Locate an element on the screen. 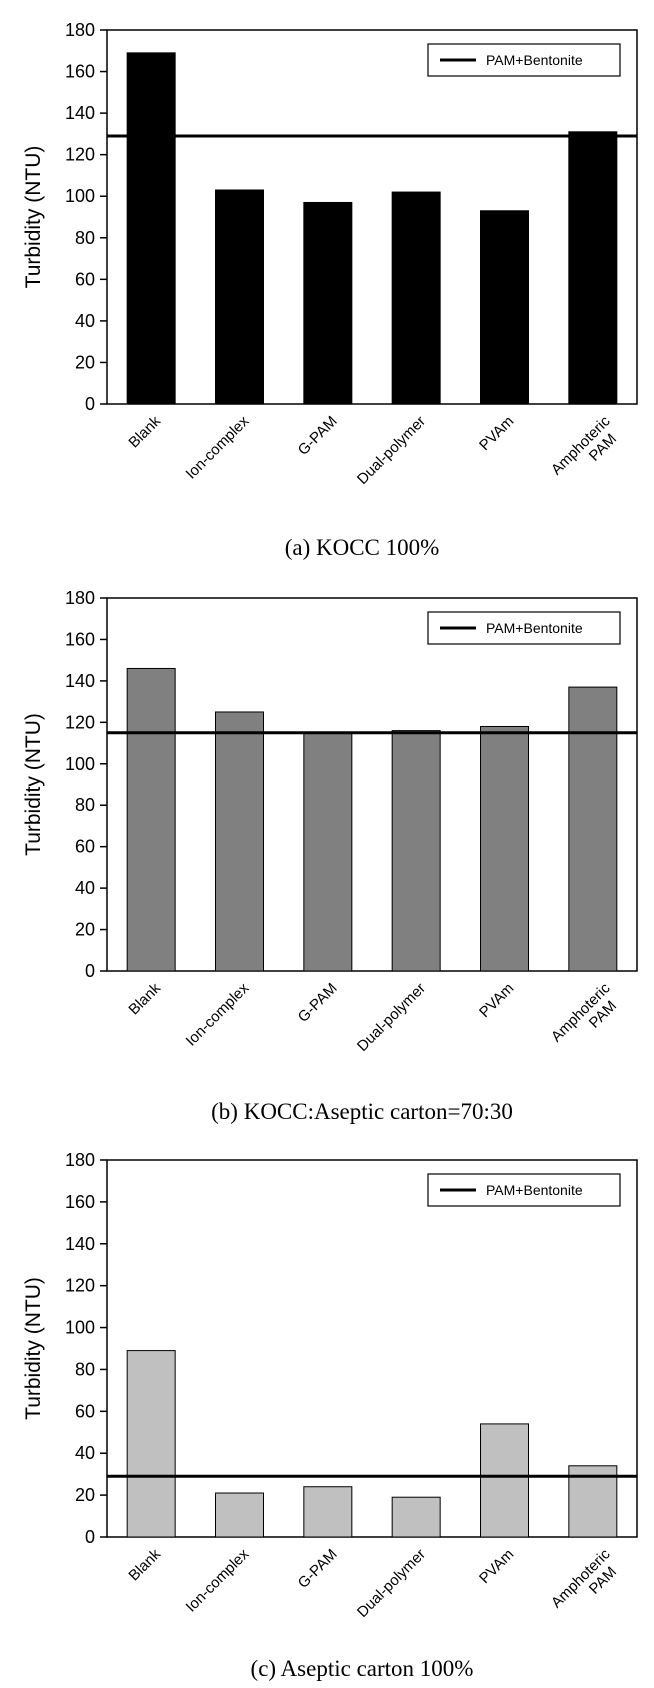 The width and height of the screenshot is (654, 1688). panel-caption: (b) KOCC:Aseptic carton=70:30 is located at coordinates (362, 1111).